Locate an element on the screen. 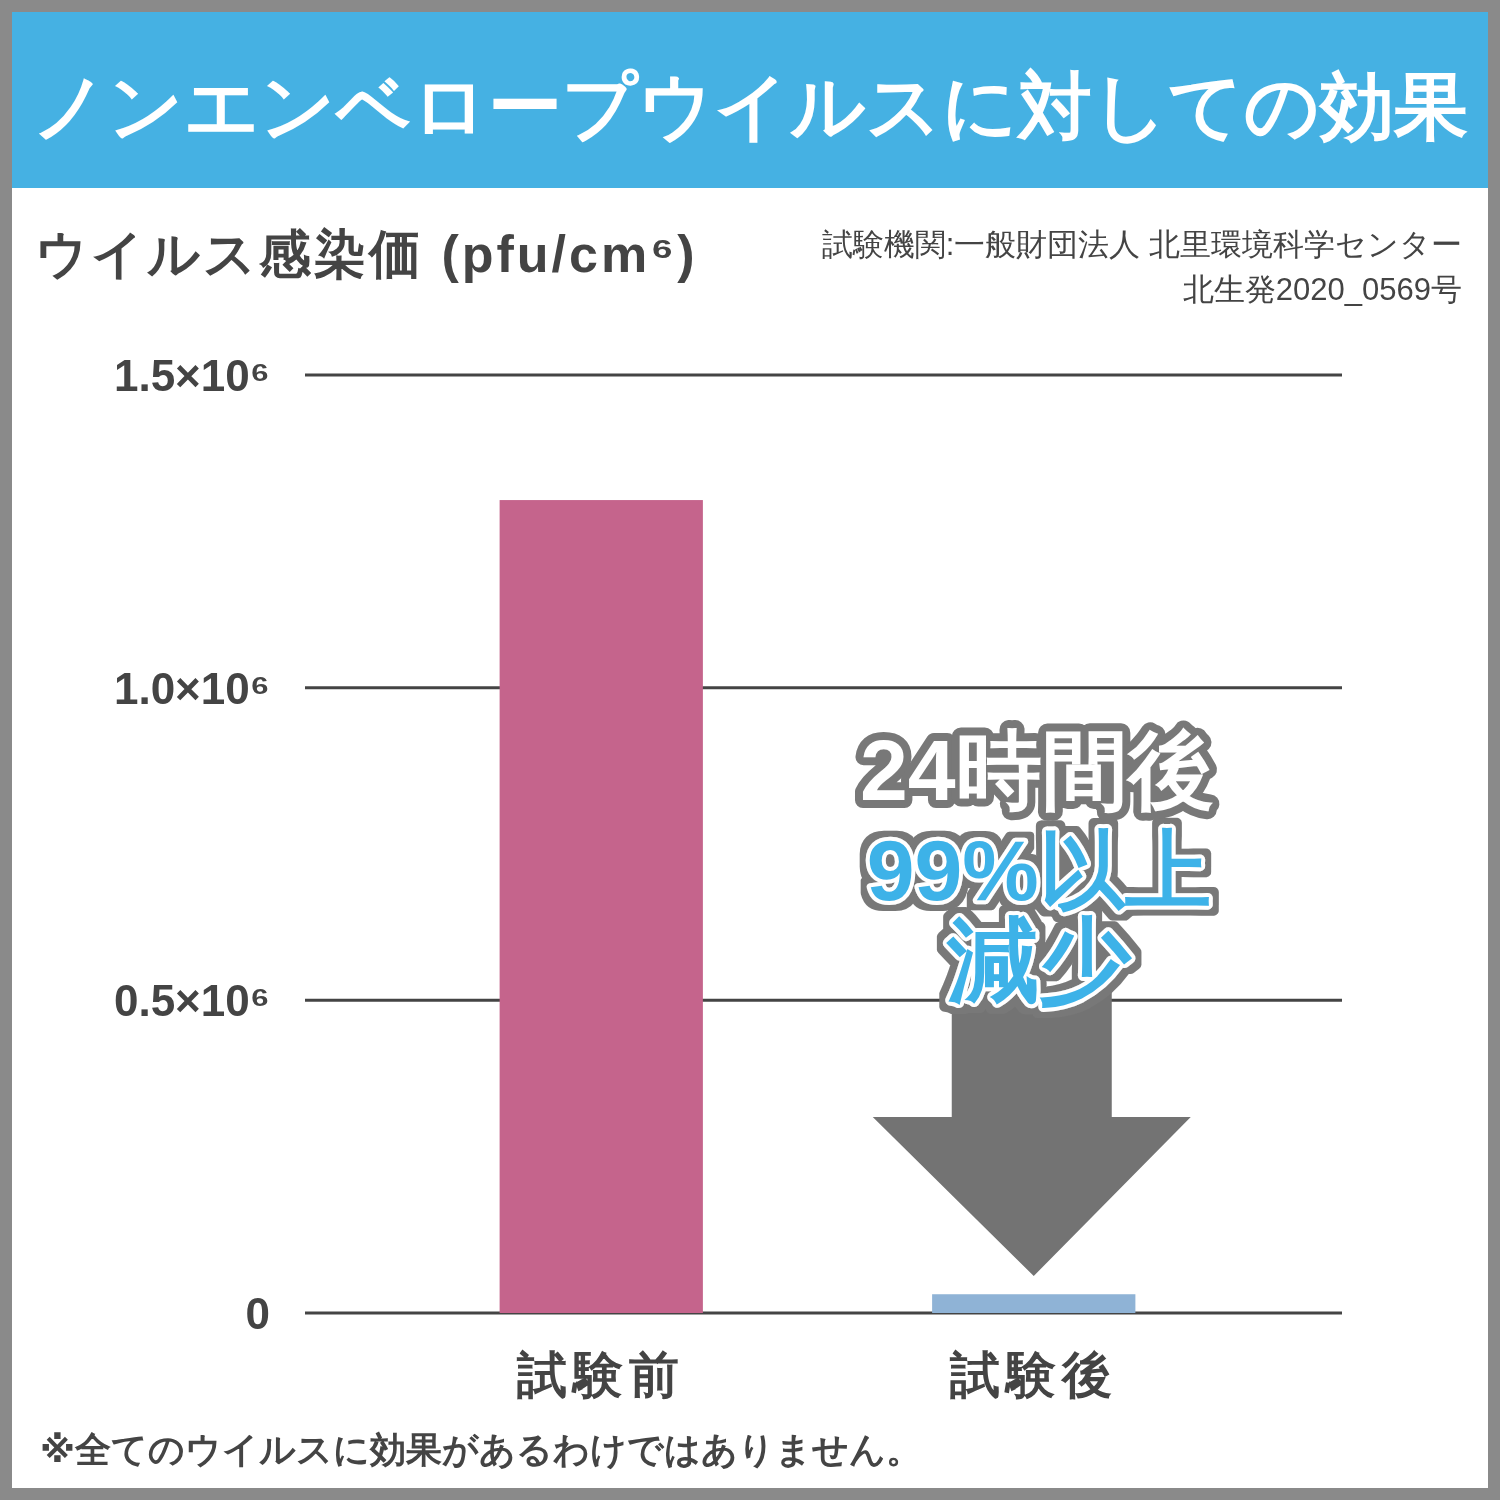  y-axis-title: ウイルス感染価 (pfu/cm⁶) is located at coordinates (366, 254).